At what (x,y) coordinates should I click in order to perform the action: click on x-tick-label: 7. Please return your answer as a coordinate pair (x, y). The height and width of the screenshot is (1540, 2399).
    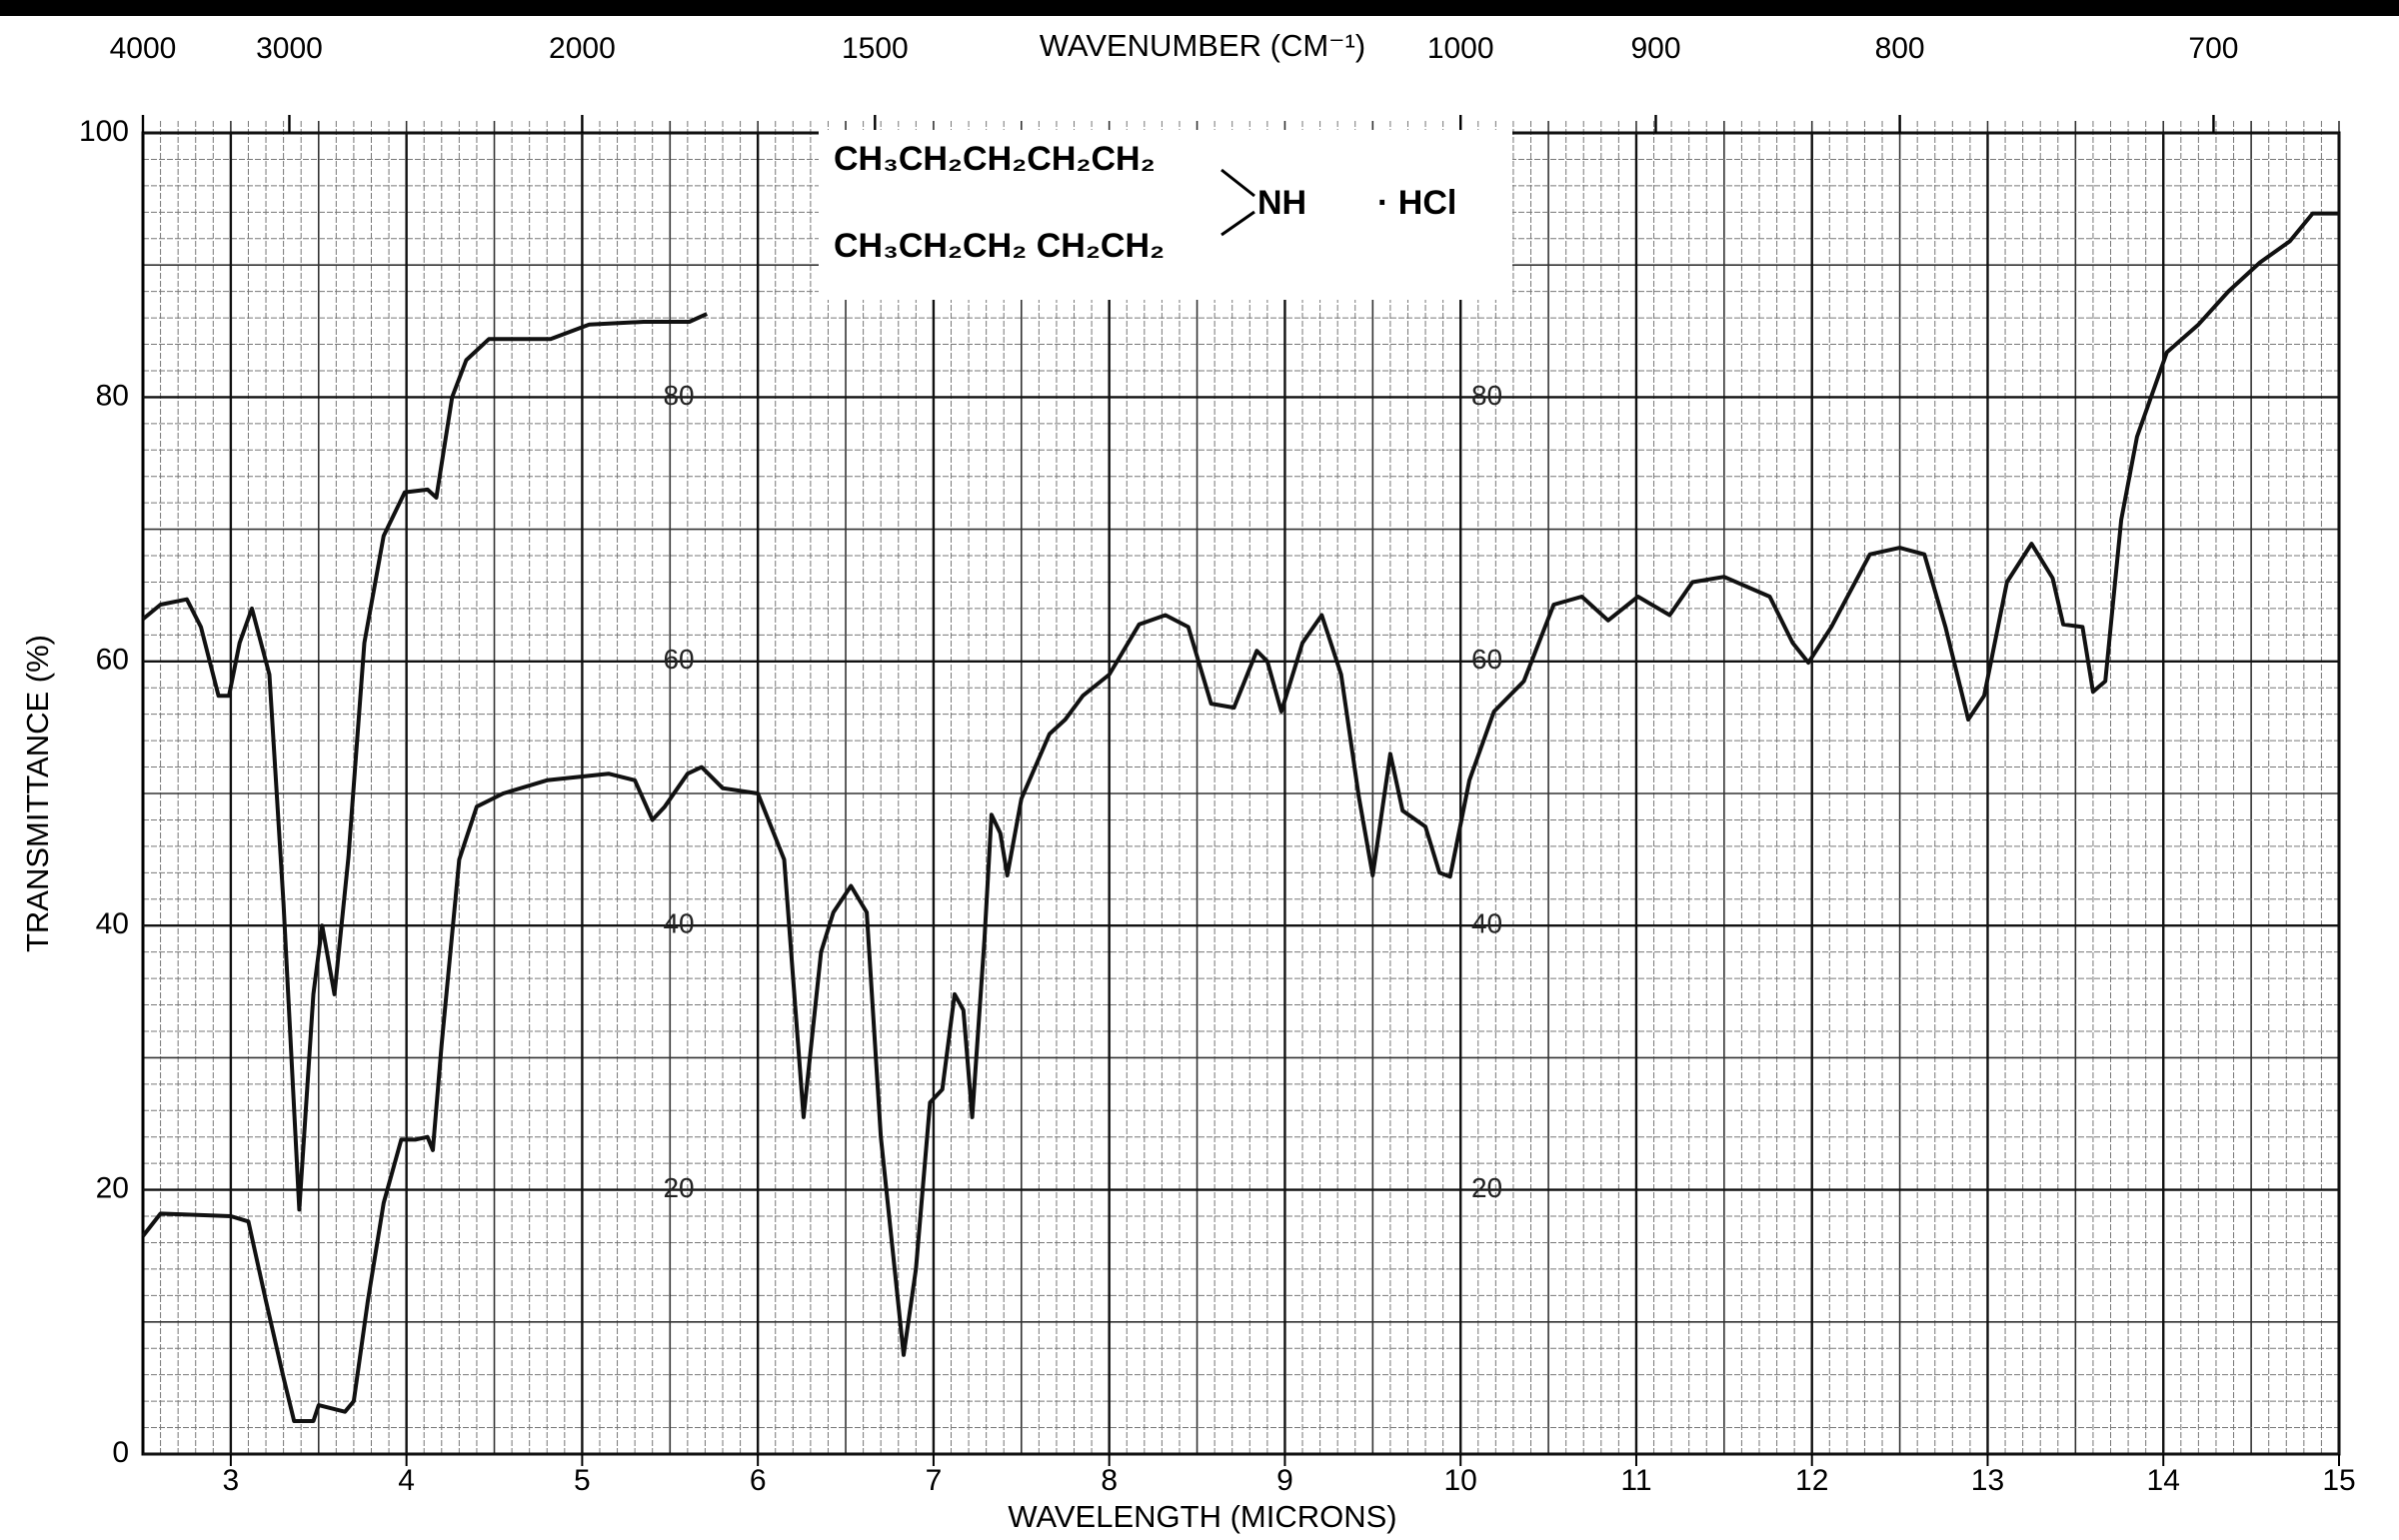
    Looking at the image, I should click on (934, 1480).